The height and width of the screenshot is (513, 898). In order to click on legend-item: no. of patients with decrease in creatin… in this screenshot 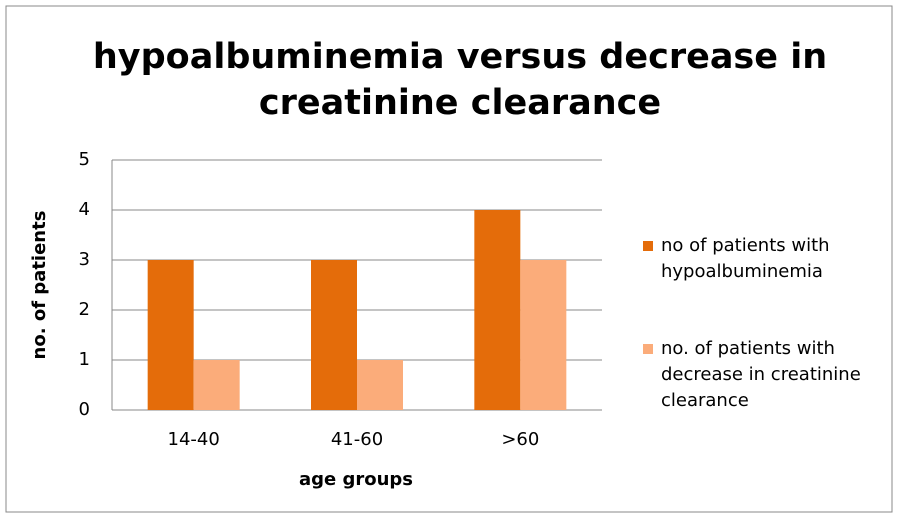, I will do `click(758, 375)`.